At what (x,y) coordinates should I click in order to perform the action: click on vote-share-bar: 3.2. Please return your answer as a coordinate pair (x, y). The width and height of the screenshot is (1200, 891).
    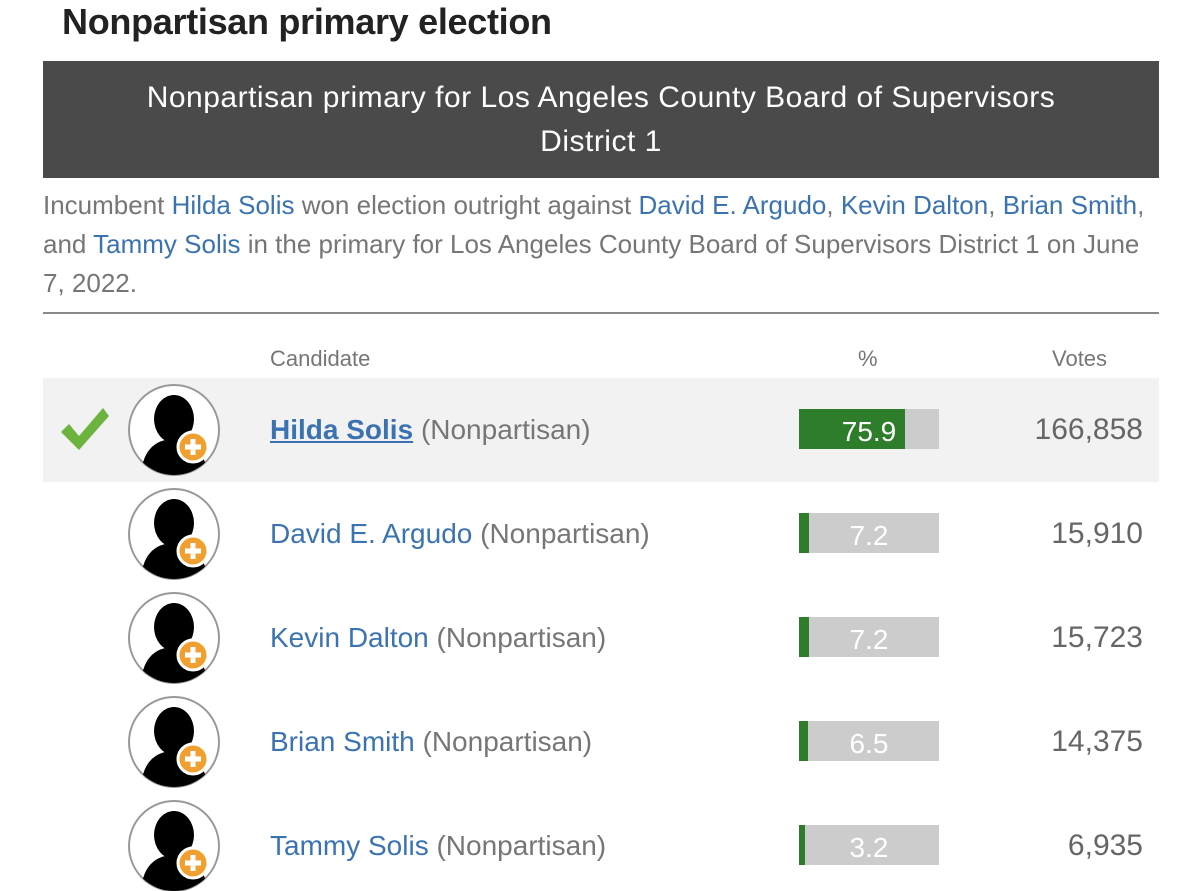
    Looking at the image, I should click on (869, 845).